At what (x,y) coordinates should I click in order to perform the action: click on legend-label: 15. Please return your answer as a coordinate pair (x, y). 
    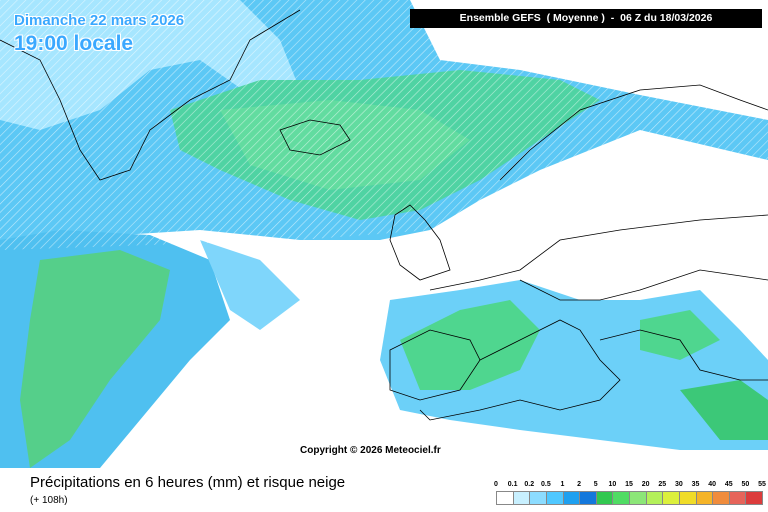
    Looking at the image, I should click on (629, 484).